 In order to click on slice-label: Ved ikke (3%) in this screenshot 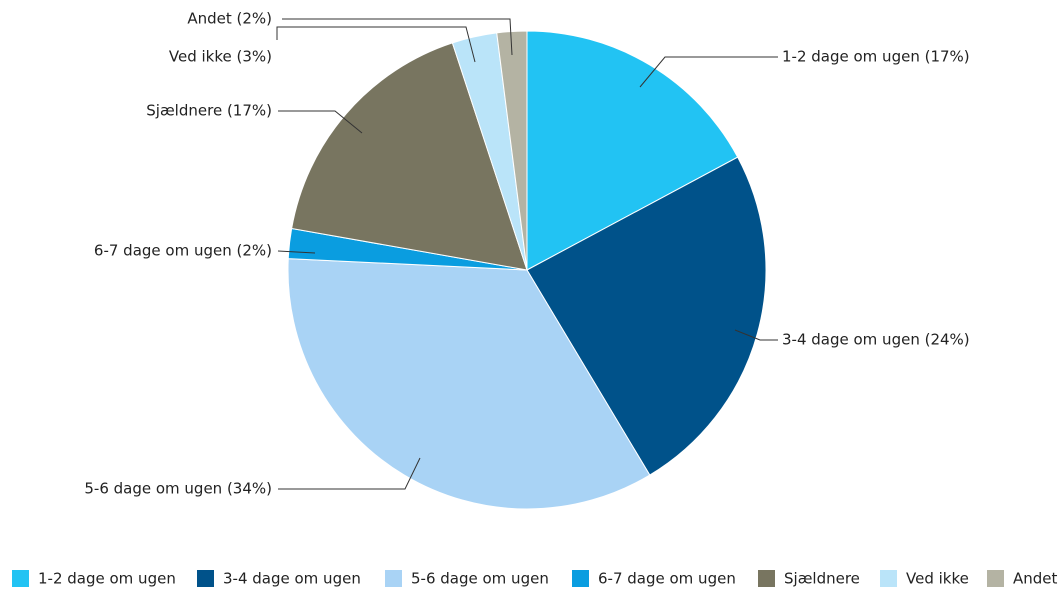, I will do `click(220, 57)`.